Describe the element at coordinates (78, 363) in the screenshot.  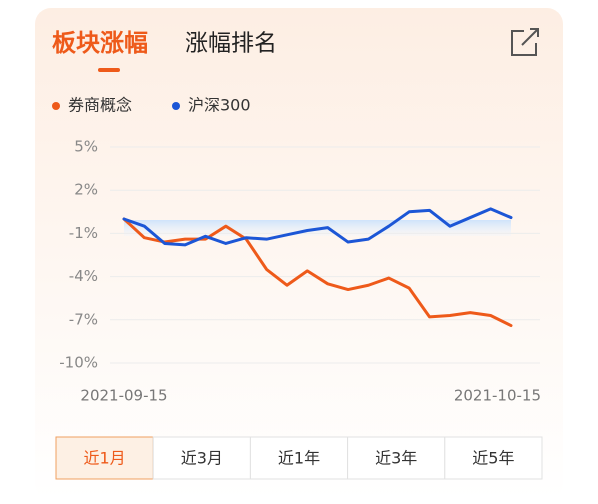
I see `y-tick-label: -10%` at that location.